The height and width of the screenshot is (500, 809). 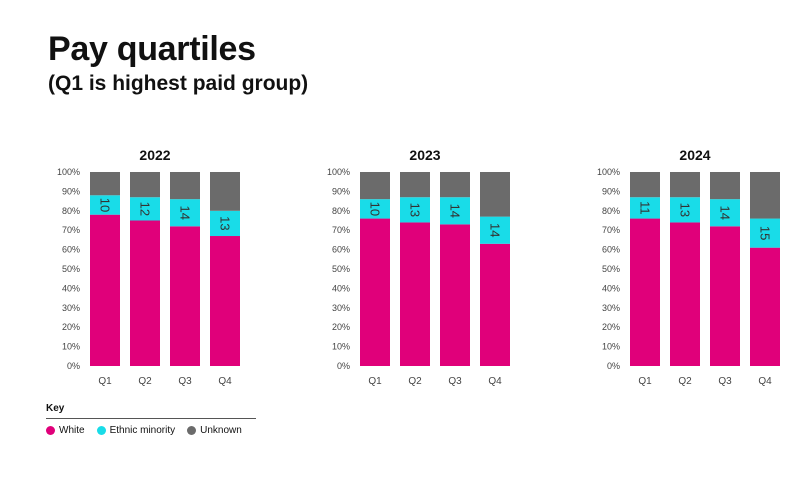 I want to click on data-label: 11, so click(x=645, y=208).